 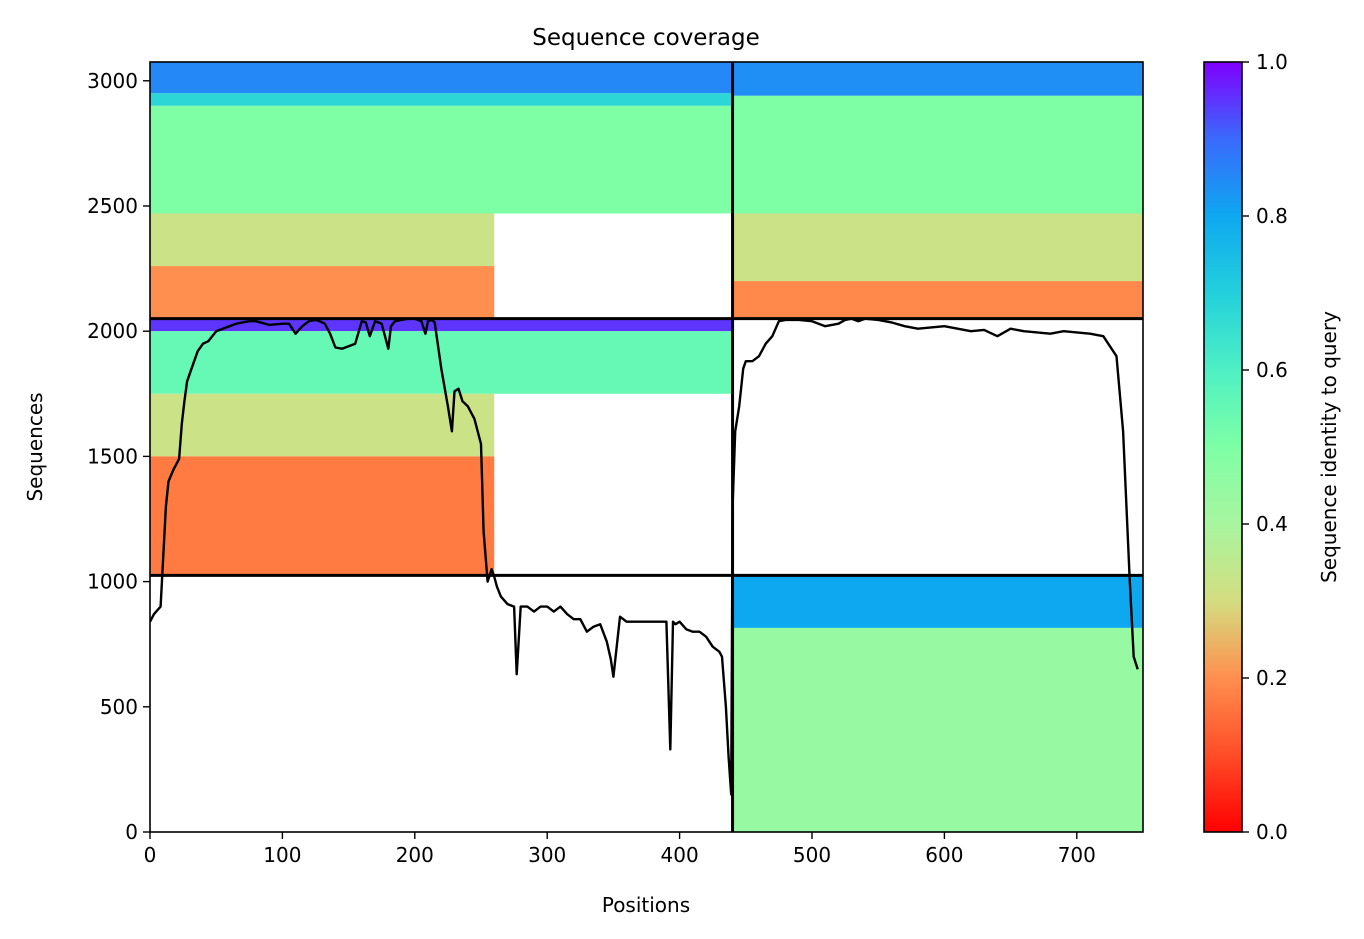 What do you see at coordinates (646, 905) in the screenshot?
I see `x-axis-label: Positions` at bounding box center [646, 905].